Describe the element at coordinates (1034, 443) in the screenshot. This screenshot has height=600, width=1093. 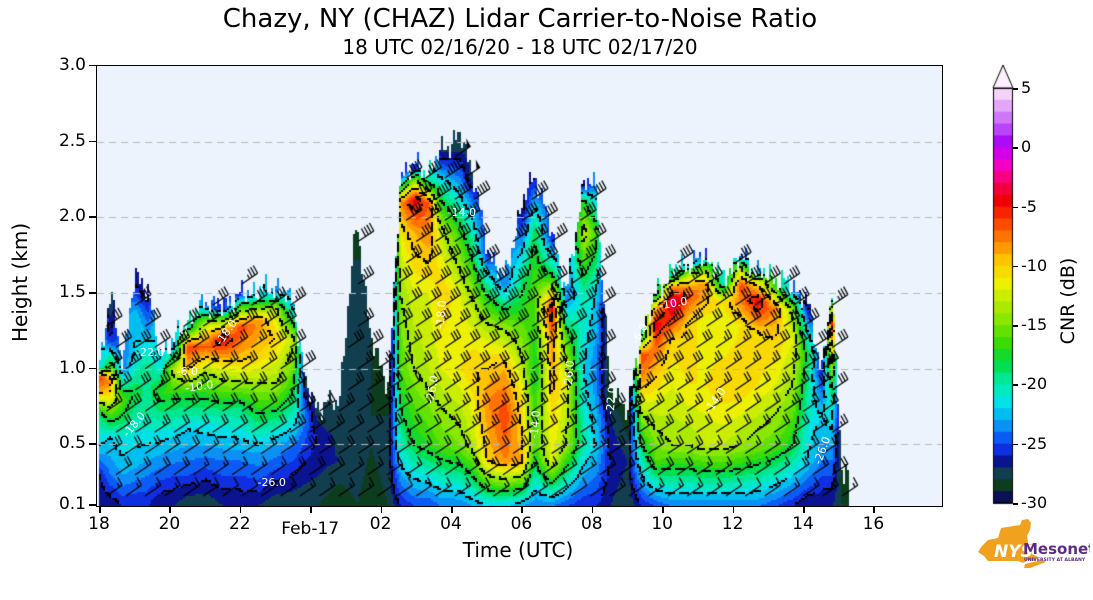
I see `colorbar-tick-label: -25` at that location.